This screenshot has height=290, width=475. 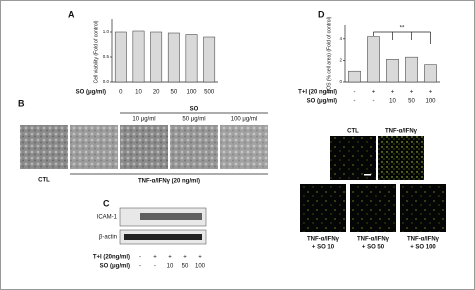 What do you see at coordinates (106, 31) in the screenshot?
I see `y-tick-label: 1.0` at bounding box center [106, 31].